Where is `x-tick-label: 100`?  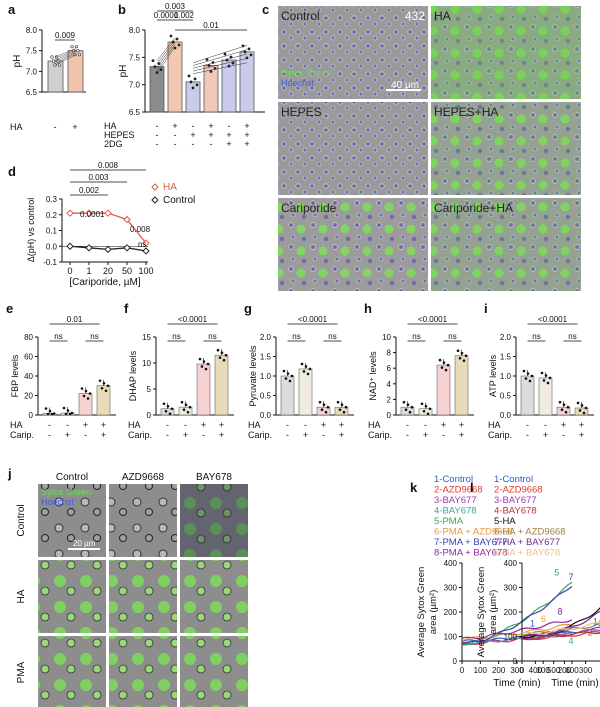
x-tick-label: 100 is located at coordinates (544, 670).